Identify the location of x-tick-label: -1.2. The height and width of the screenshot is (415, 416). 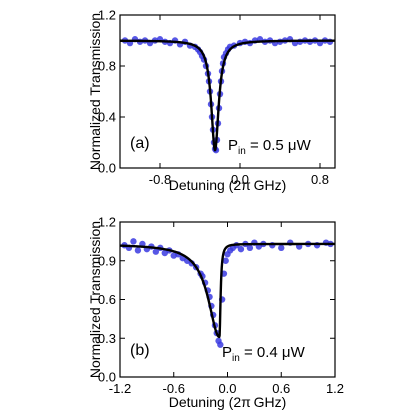
(120, 388).